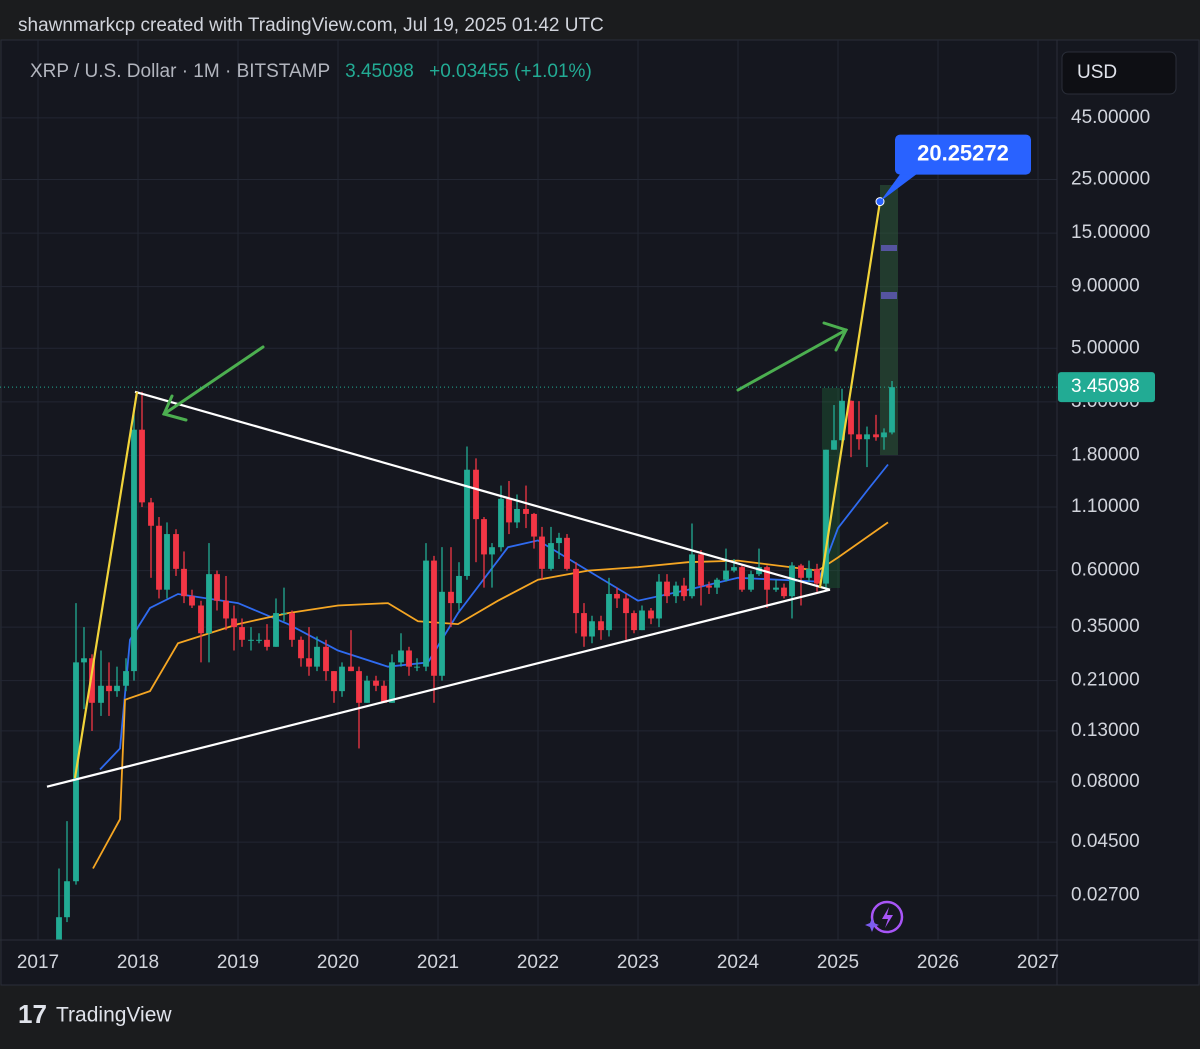 This screenshot has width=1200, height=1049. Describe the element at coordinates (1110, 232) in the screenshot. I see `y-tick-label: 15.00000` at that location.